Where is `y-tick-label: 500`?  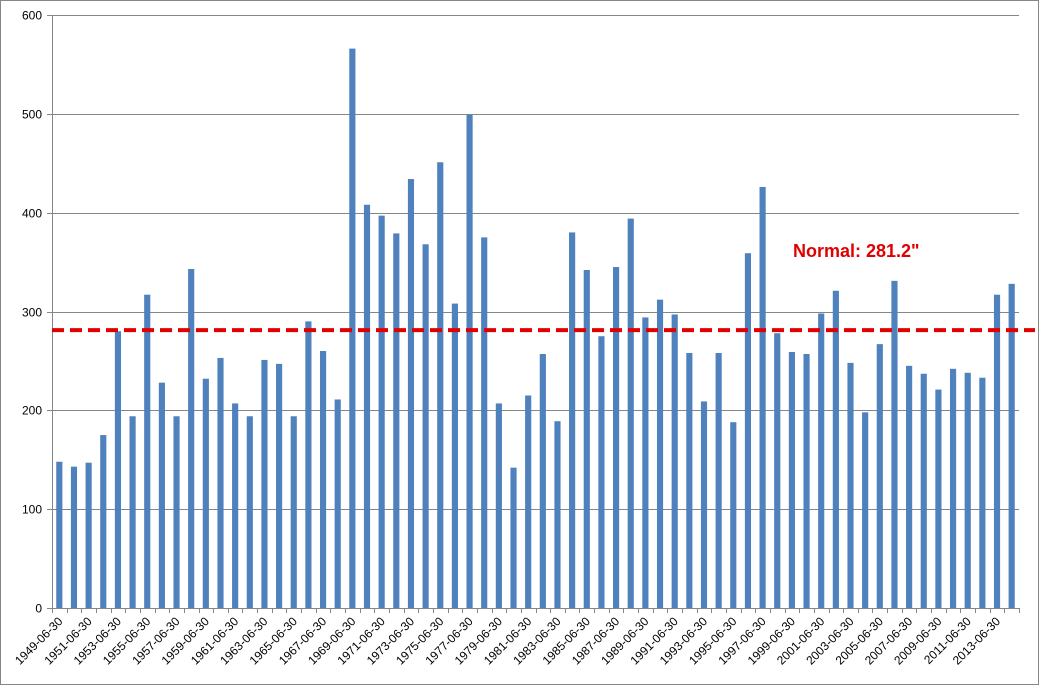 y-tick-label: 500 is located at coordinates (32, 115).